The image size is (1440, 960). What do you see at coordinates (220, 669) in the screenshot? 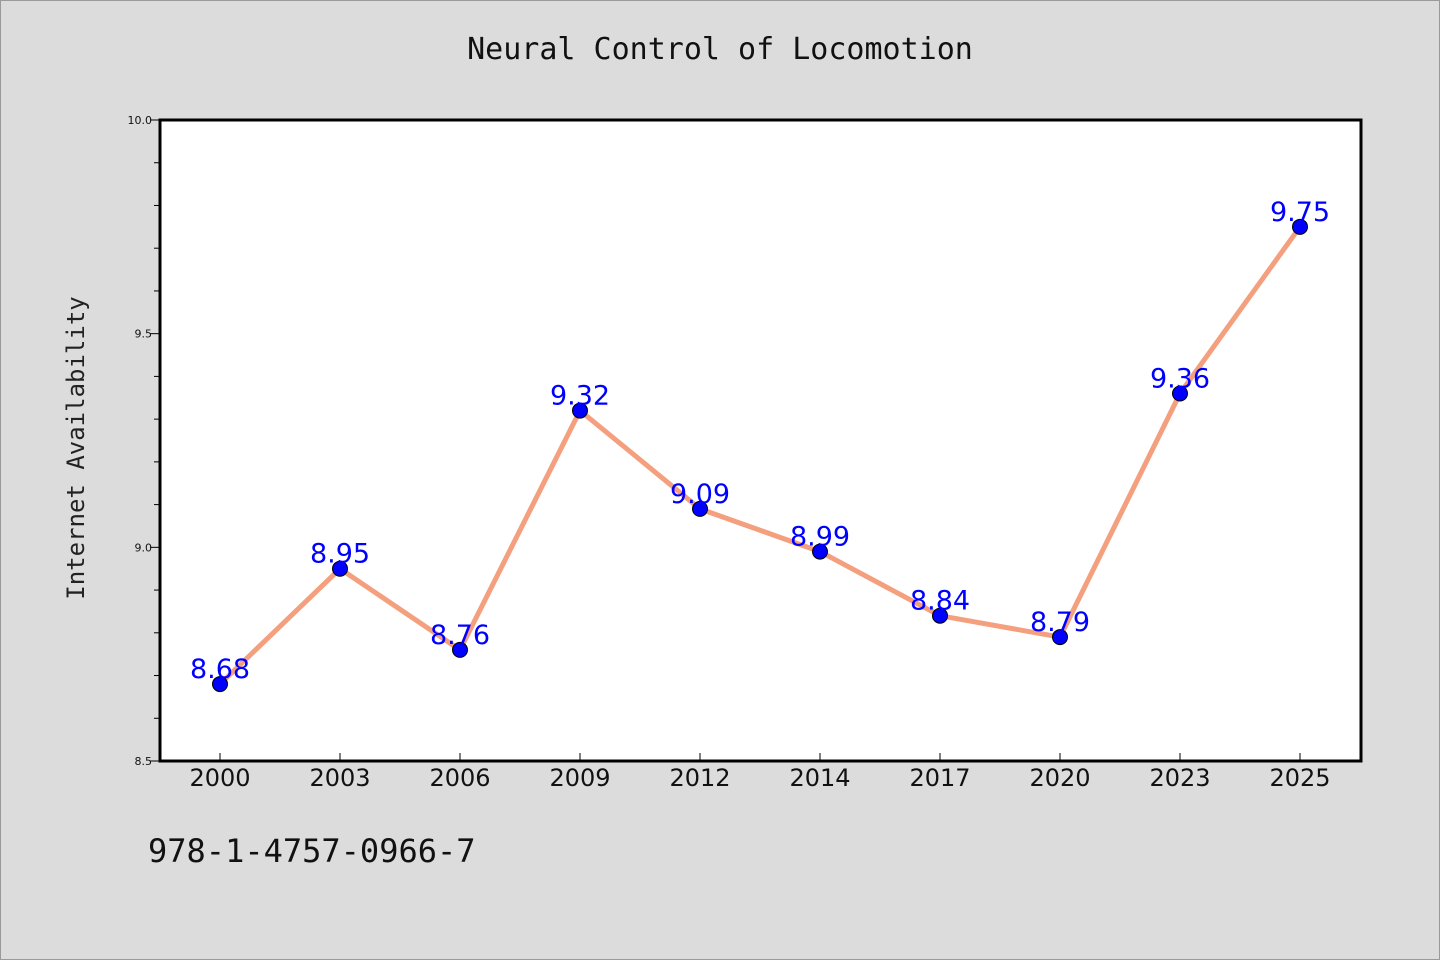
I see `data-label: 8.68` at bounding box center [220, 669].